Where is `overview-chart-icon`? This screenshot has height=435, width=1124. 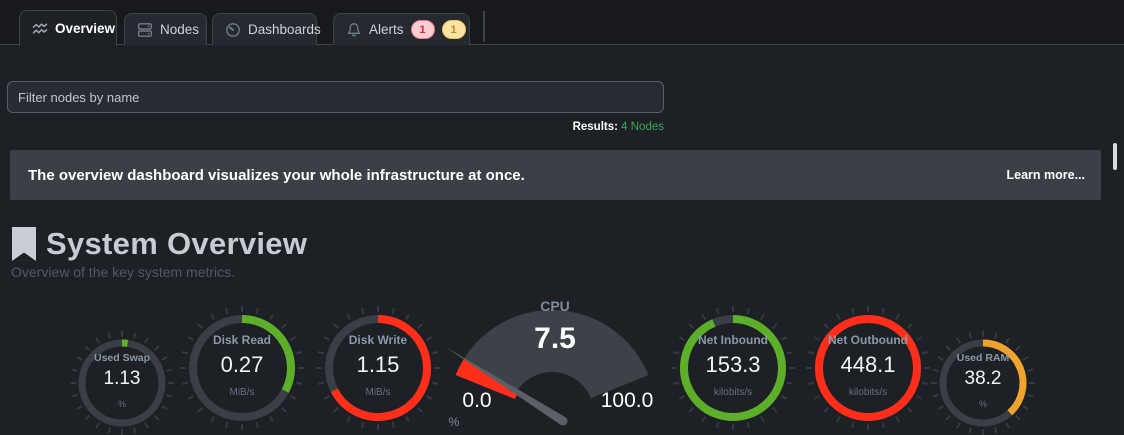 overview-chart-icon is located at coordinates (40, 29).